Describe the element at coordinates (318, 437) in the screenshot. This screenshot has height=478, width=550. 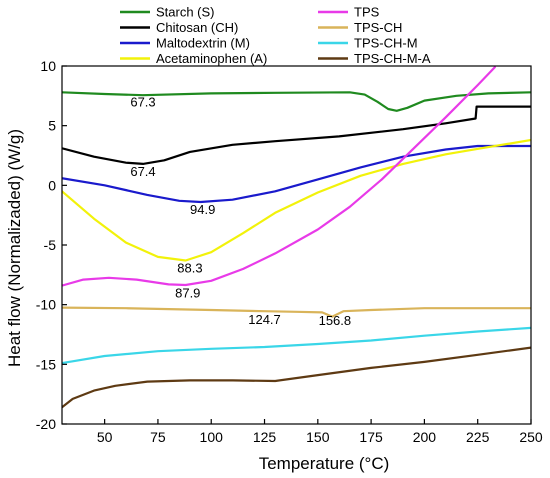
I see `x-tick-label-4: 150` at that location.